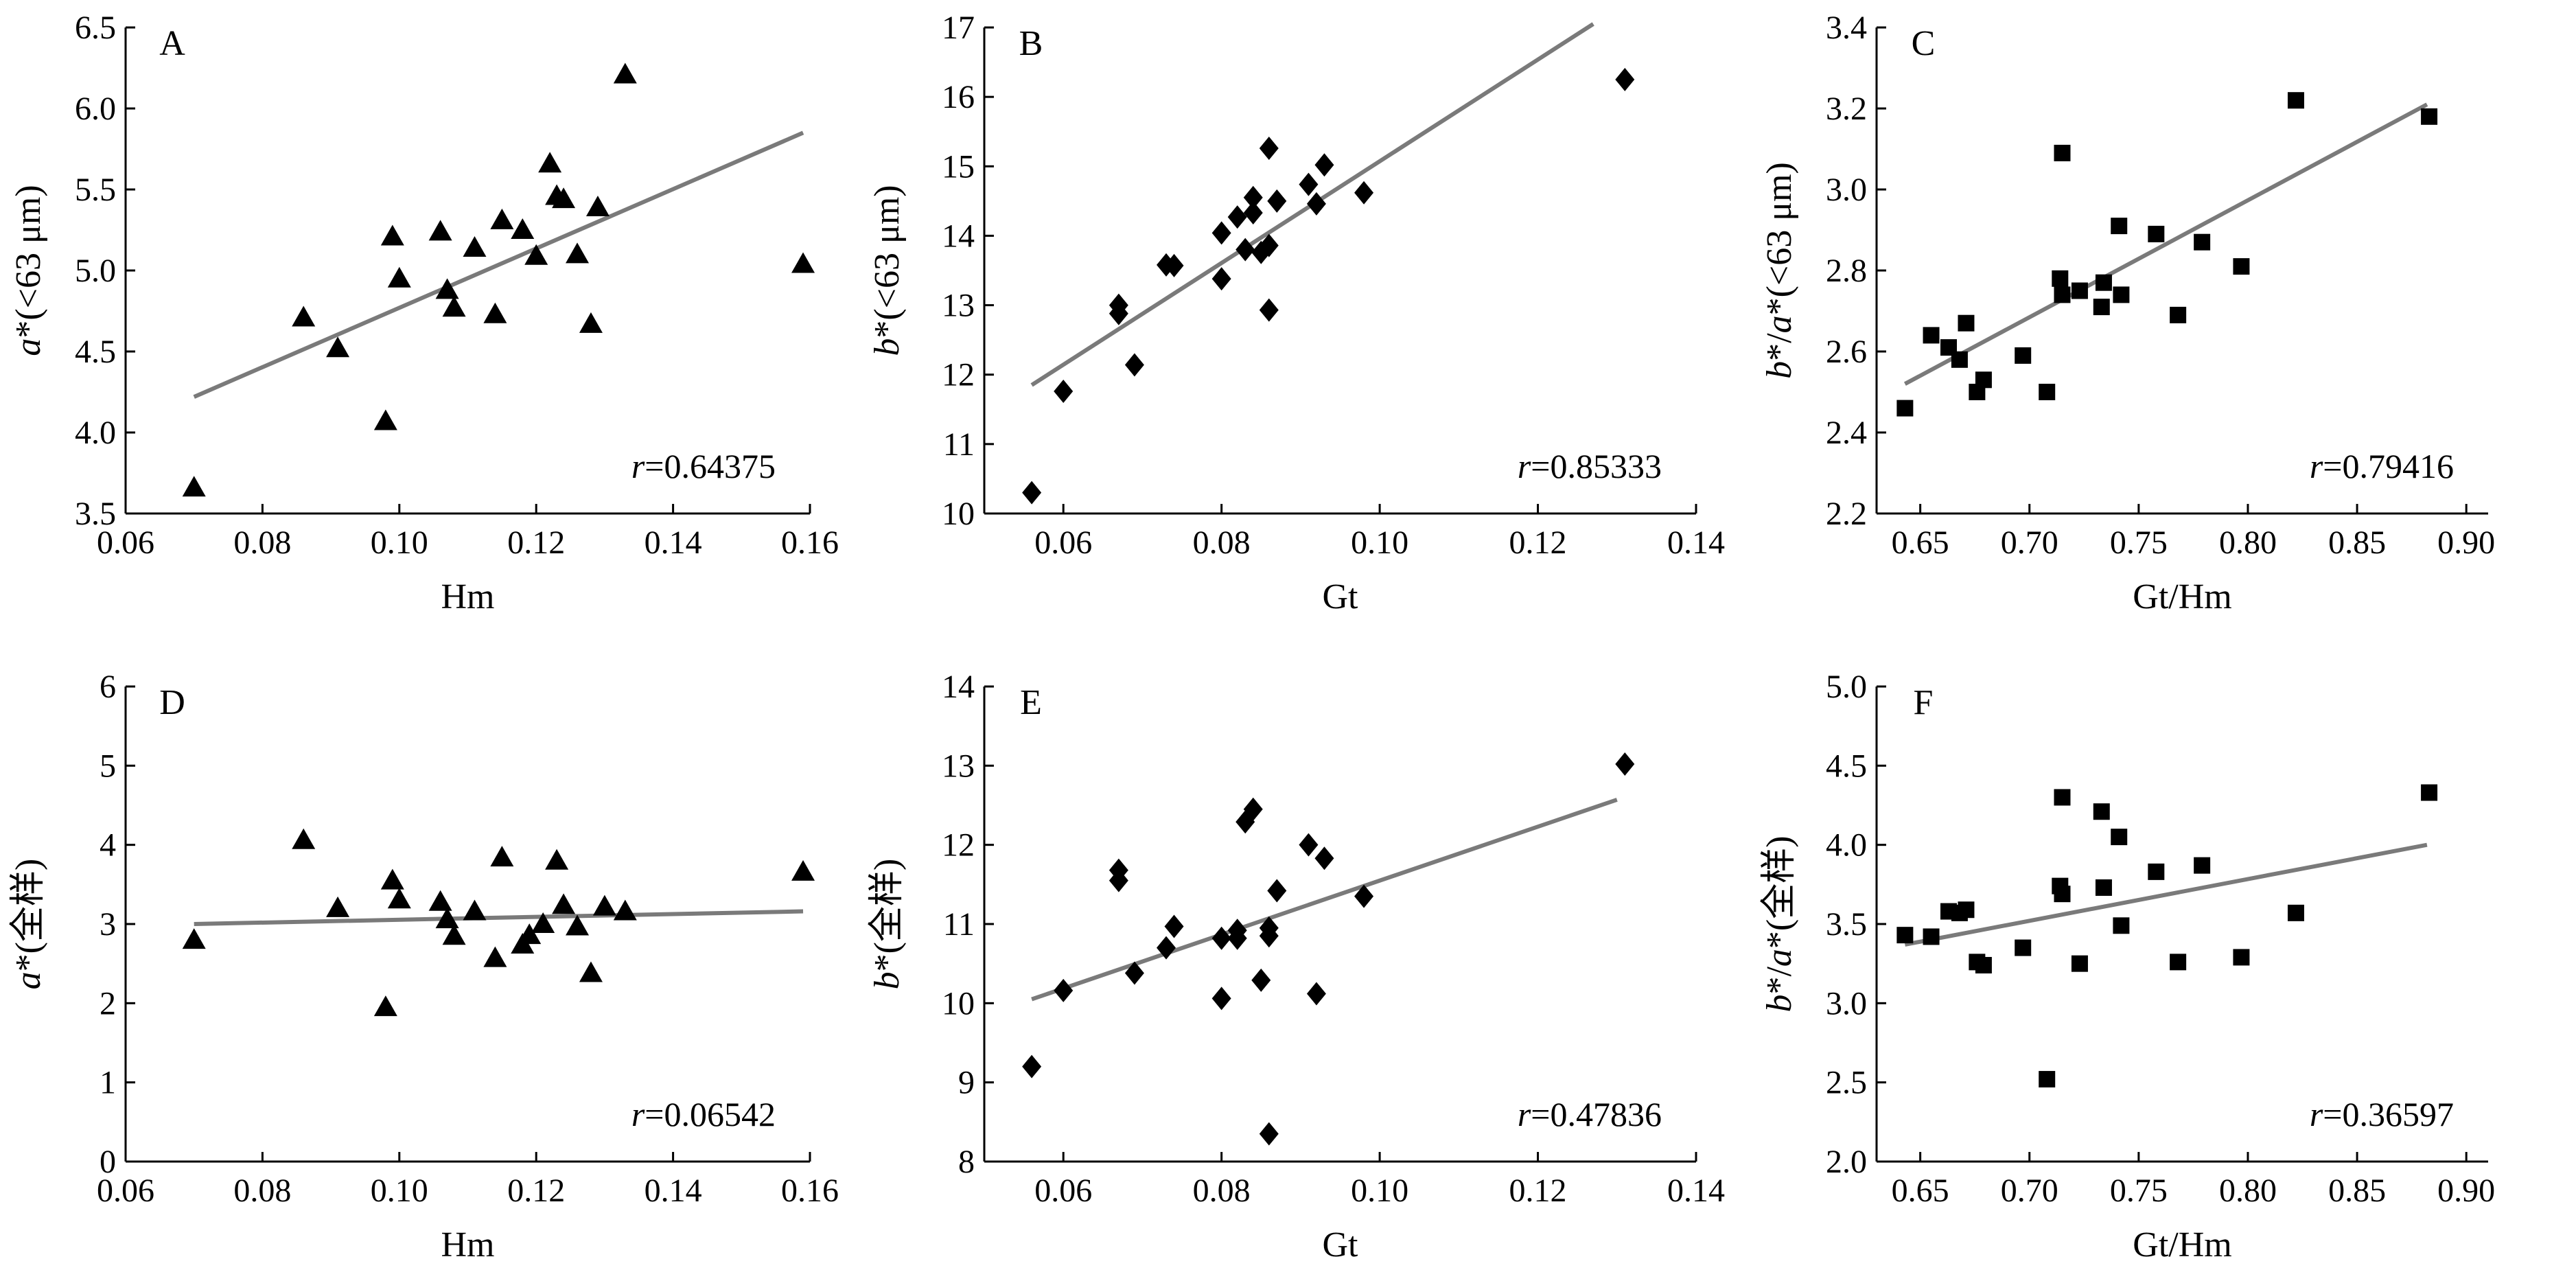  What do you see at coordinates (2382, 1114) in the screenshot?
I see `correlation-label: r=0.36597` at bounding box center [2382, 1114].